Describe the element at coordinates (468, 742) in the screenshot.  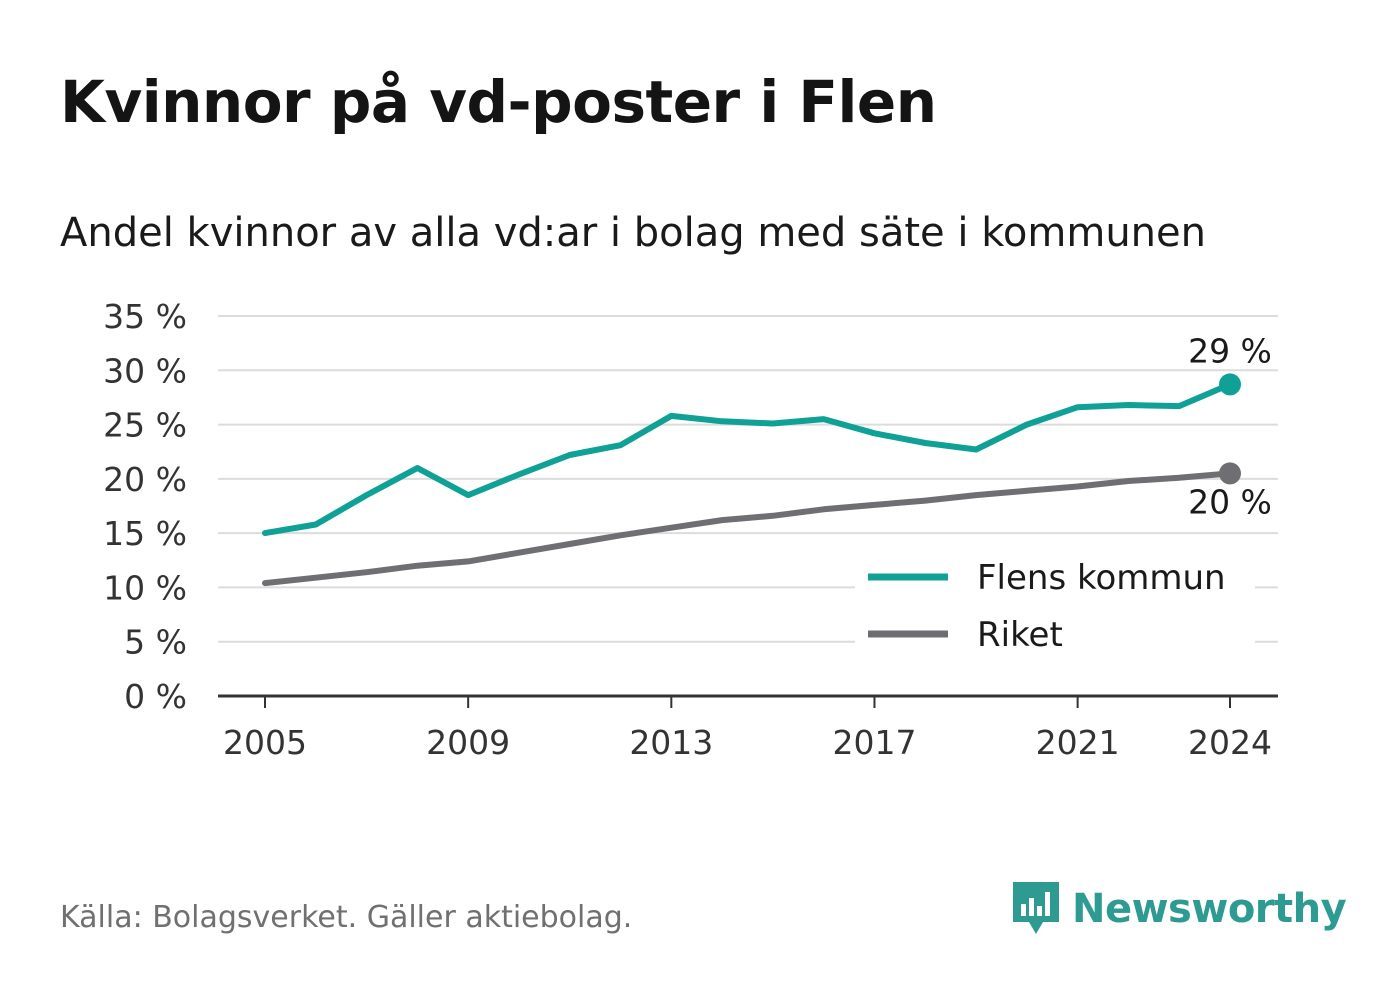
I see `x-tick-label: 2009` at that location.